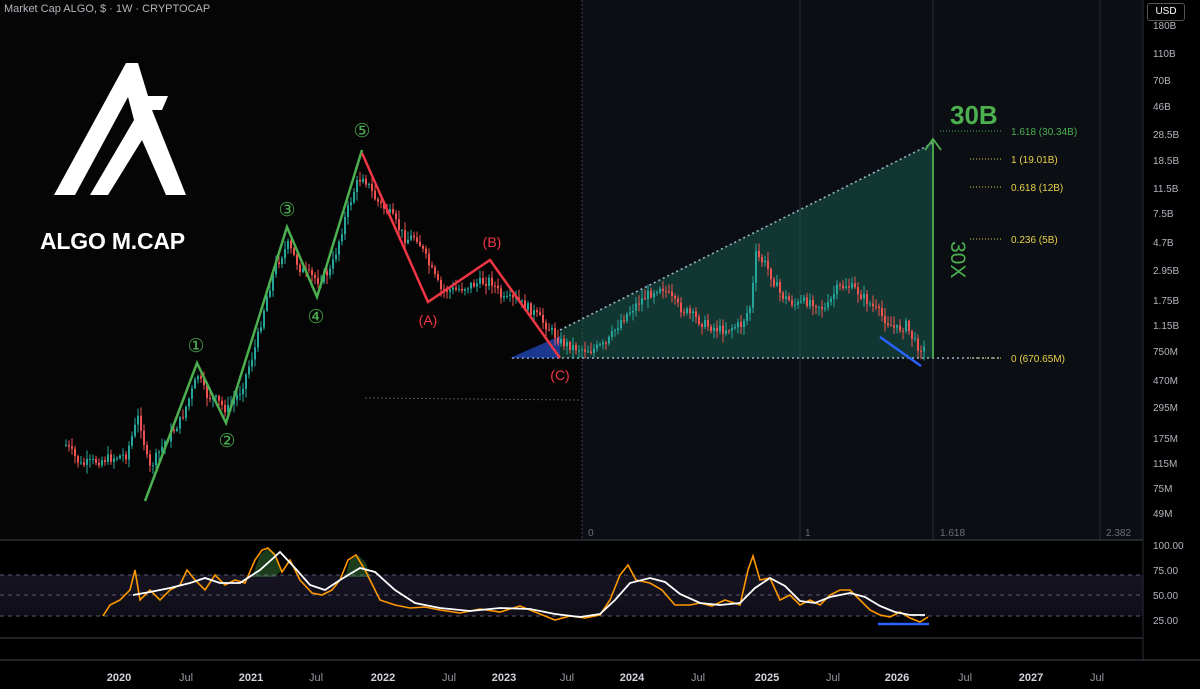 This screenshot has width=1200, height=689. I want to click on price-tick-label: 28.5B, so click(1166, 135).